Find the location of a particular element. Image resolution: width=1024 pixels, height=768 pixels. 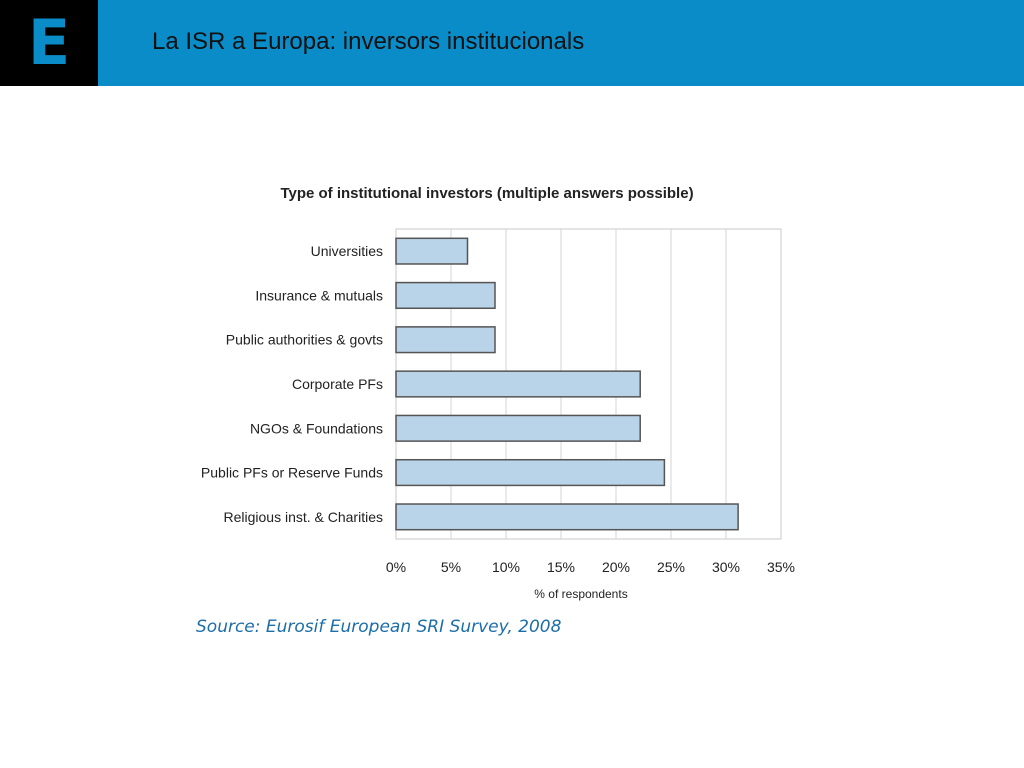

logo-letter: E is located at coordinates (49, 42).